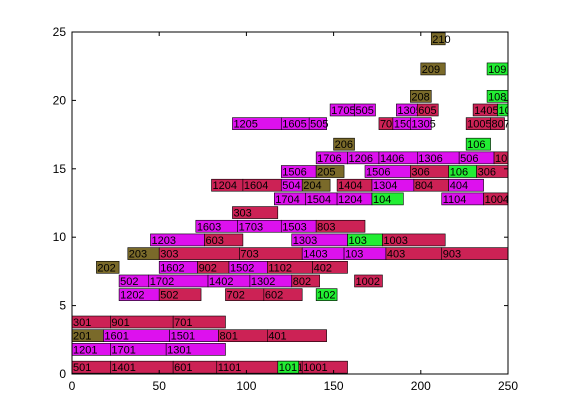 The width and height of the screenshot is (561, 420). Describe the element at coordinates (288, 368) in the screenshot. I see `bar-label: 101` at that location.